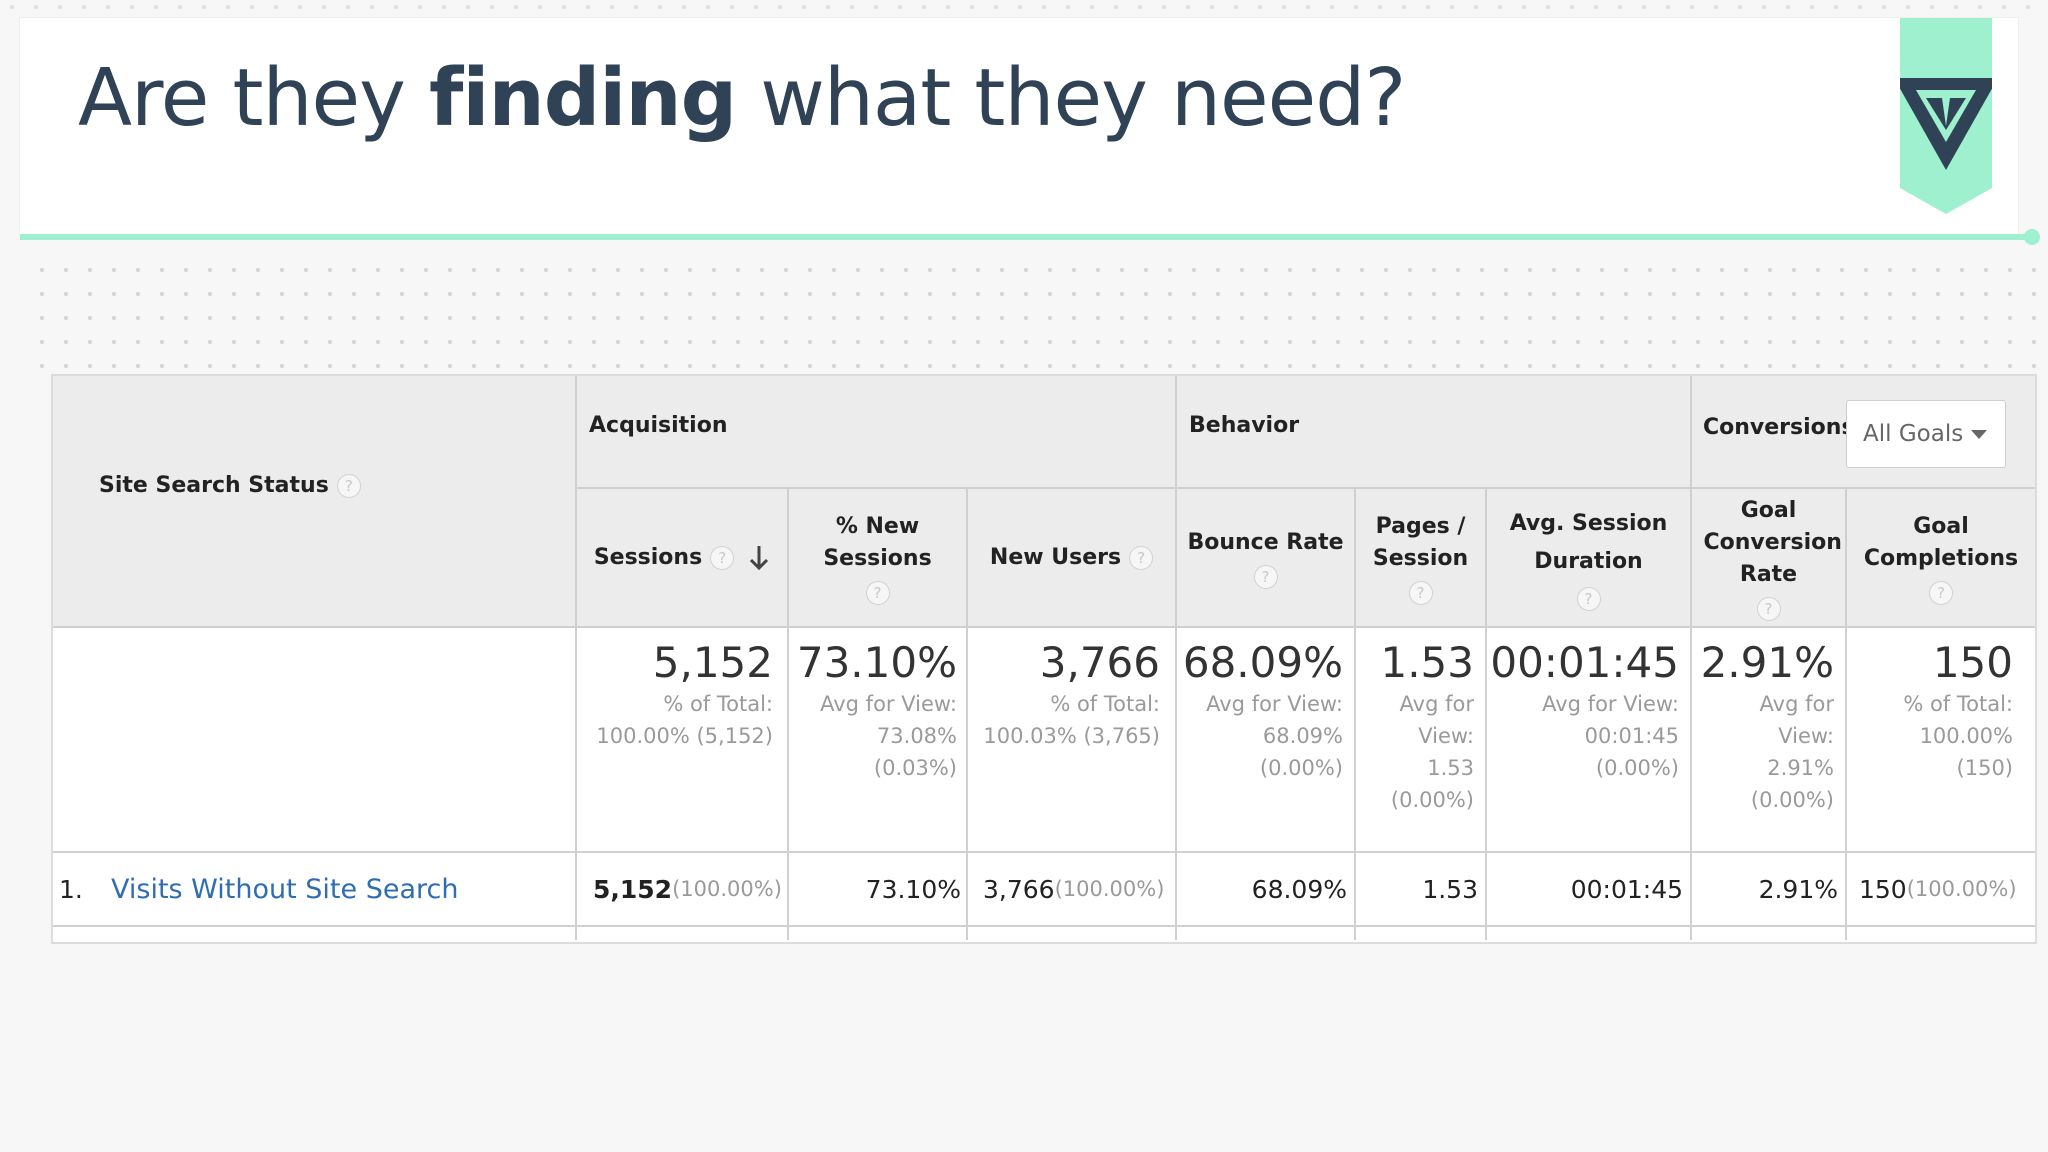 This screenshot has width=2048, height=1152. What do you see at coordinates (1946, 116) in the screenshot?
I see `triangle-logo-icon` at bounding box center [1946, 116].